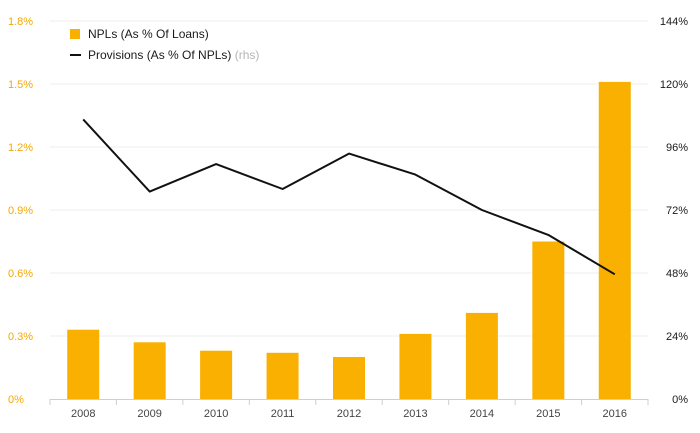  I want to click on legend-label-npls: NPLs (As % Of Loans), so click(148, 34).